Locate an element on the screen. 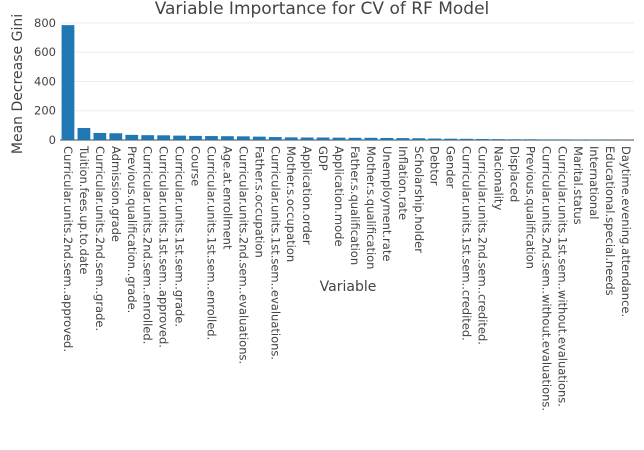 This screenshot has height=450, width=644. x-tick-label: Previous.qualification..grade. is located at coordinates (132, 229).